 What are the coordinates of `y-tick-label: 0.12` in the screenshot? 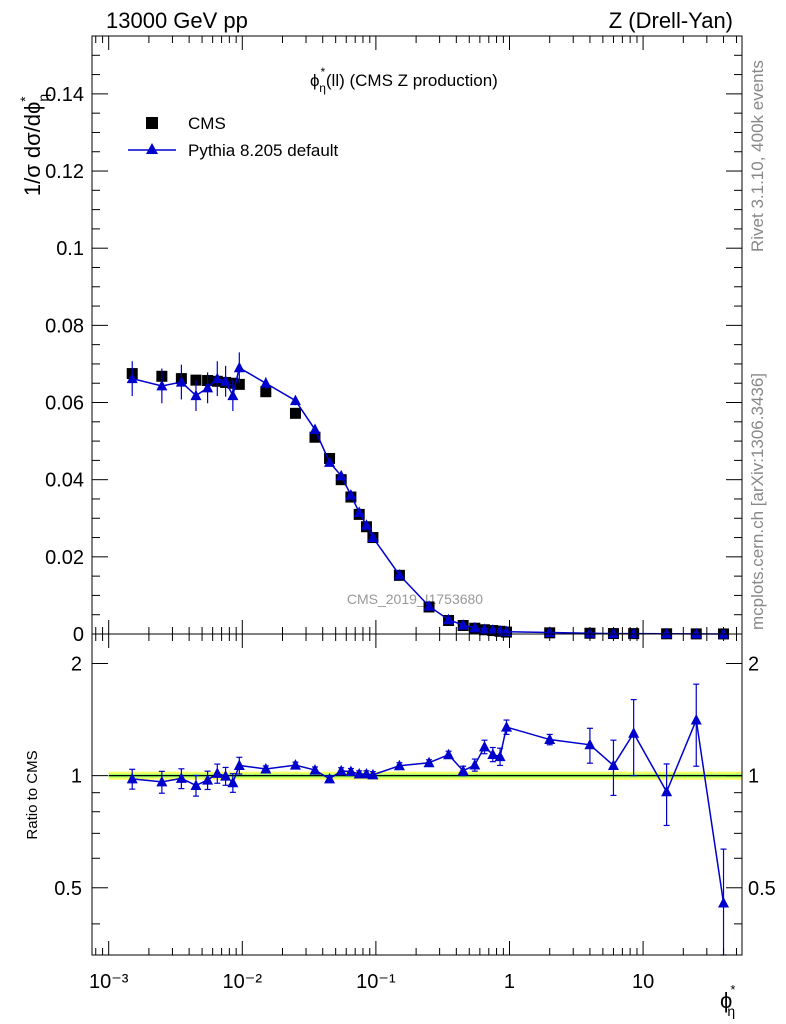 It's located at (64, 172).